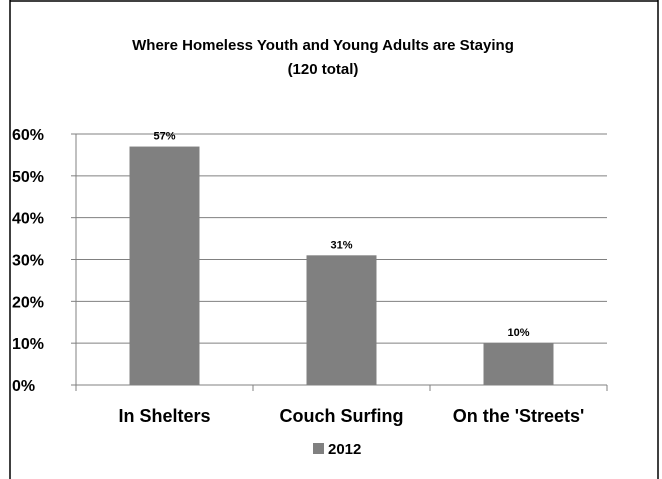  Describe the element at coordinates (341, 388) in the screenshot. I see `x-axis-tick-marks` at that location.